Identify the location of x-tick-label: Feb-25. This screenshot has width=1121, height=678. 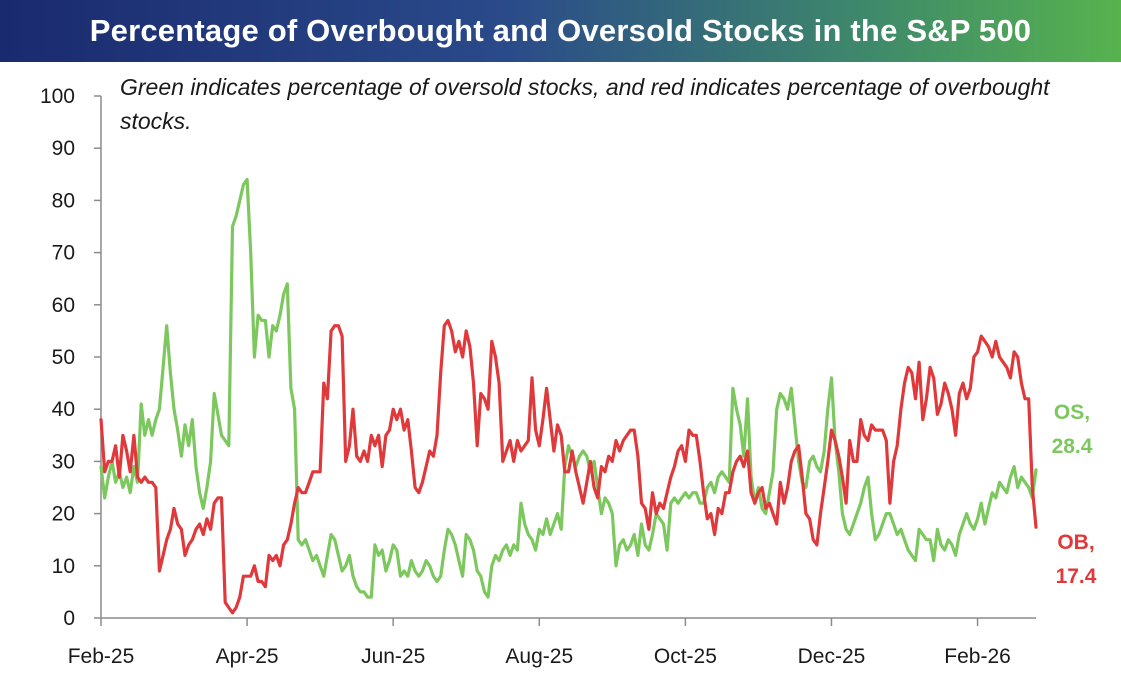
(101, 656).